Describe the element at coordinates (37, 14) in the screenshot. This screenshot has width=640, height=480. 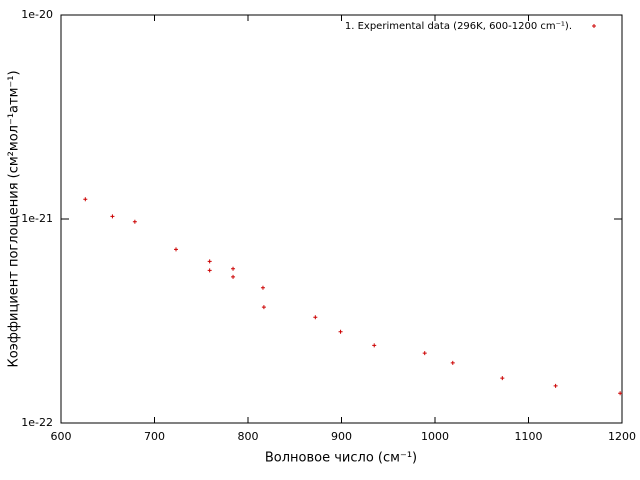
I see `y-tick-label: 1e-20` at that location.